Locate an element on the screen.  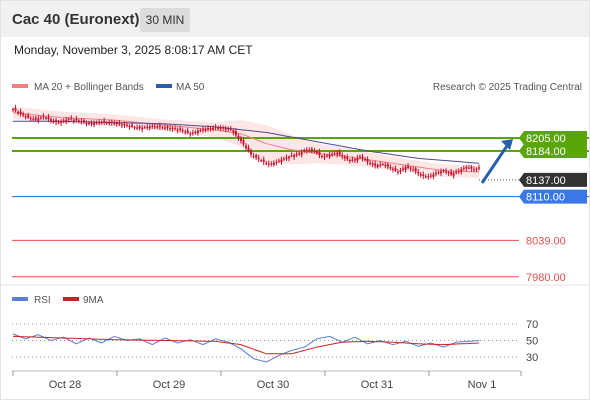
ma20-legend-swatch is located at coordinates (20, 86).